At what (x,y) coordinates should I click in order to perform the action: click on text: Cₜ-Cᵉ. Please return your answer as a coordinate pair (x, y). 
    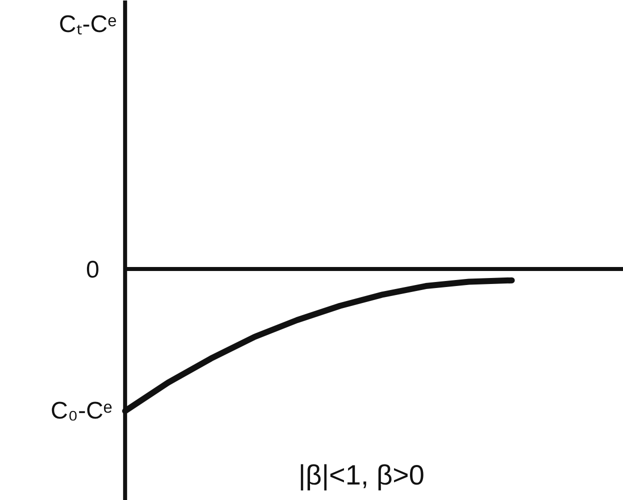
    Looking at the image, I should click on (87, 24).